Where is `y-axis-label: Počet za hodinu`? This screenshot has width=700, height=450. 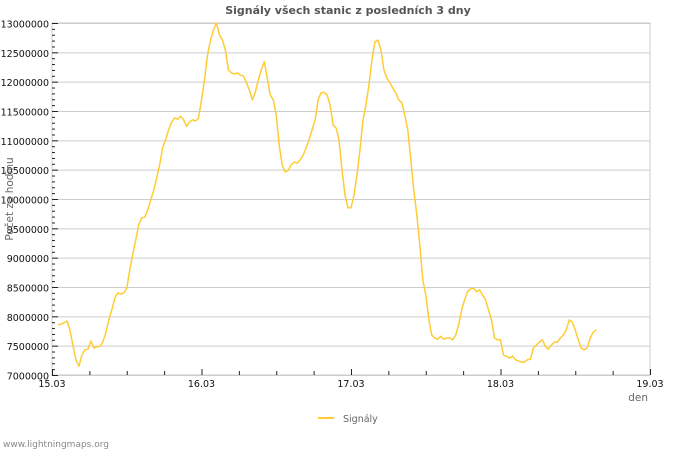 y-axis-label: Počet za hodinu is located at coordinates (10, 198).